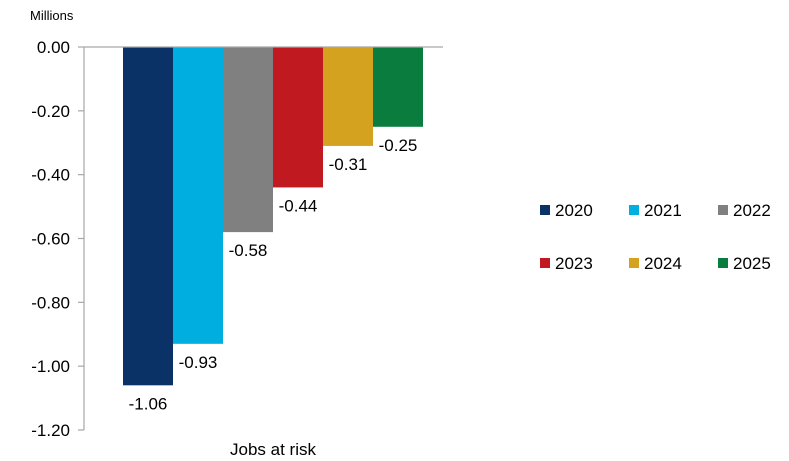  What do you see at coordinates (298, 117) in the screenshot?
I see `bar-2023` at bounding box center [298, 117].